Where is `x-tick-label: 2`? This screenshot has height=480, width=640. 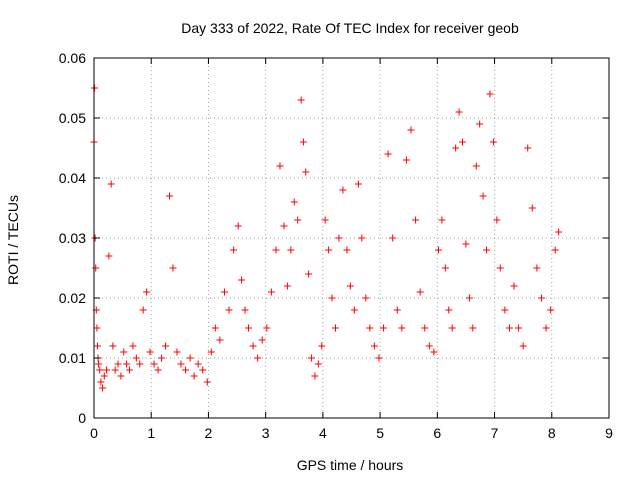 x-tick-label: 2 is located at coordinates (209, 433).